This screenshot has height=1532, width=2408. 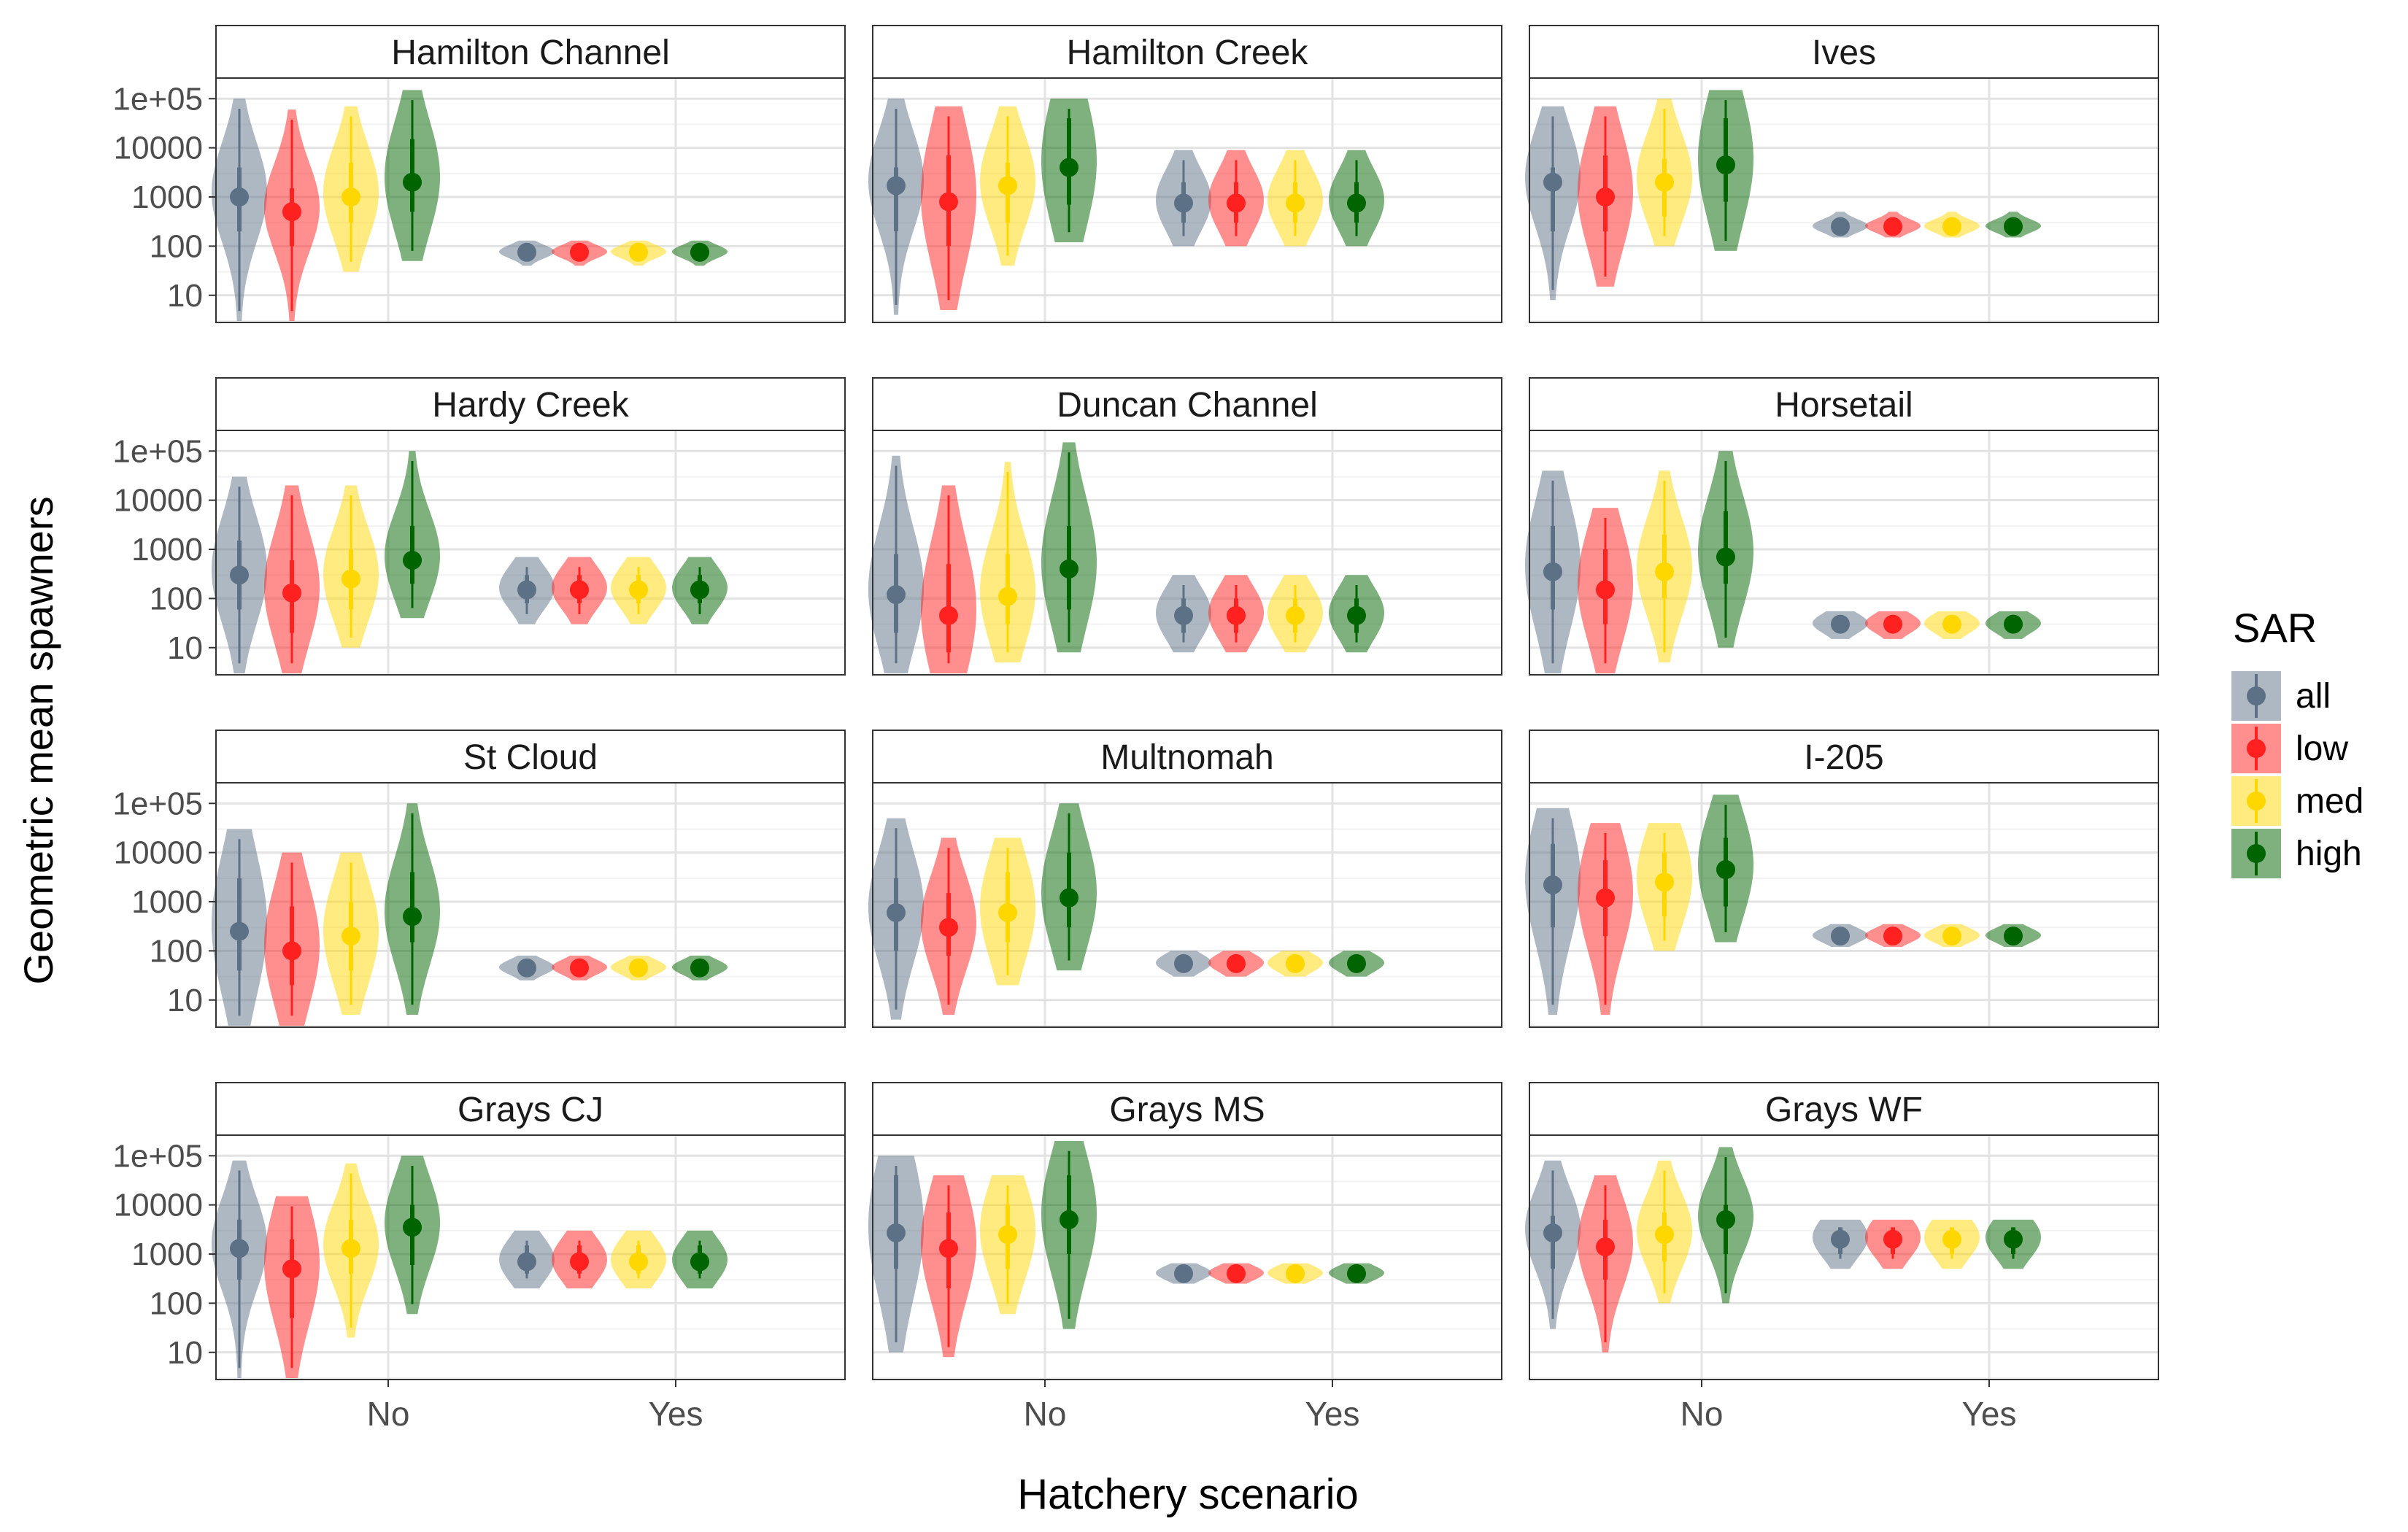 I want to click on panel-title: Grays CJ, so click(x=530, y=1110).